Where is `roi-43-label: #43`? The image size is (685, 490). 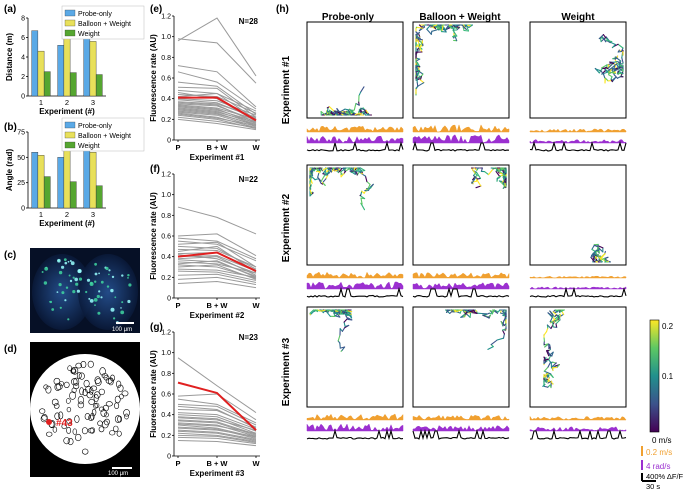
roi-43-label: #43 is located at coordinates (64, 423).